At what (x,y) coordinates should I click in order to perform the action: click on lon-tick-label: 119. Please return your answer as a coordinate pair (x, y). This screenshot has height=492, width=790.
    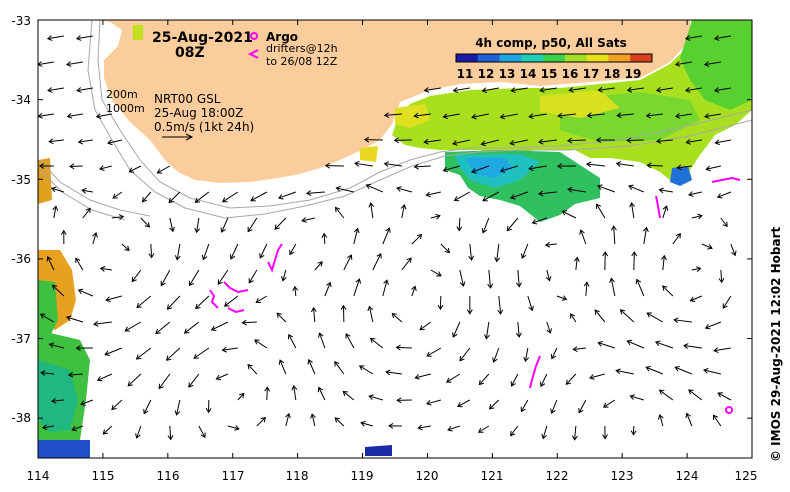
    Looking at the image, I should click on (362, 476).